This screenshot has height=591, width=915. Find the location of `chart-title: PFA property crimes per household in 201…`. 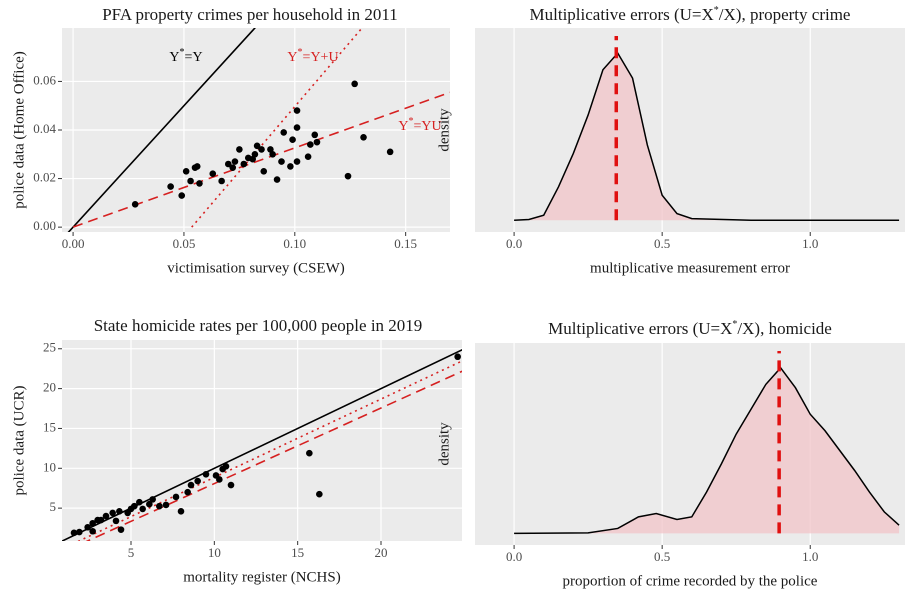

chart-title: PFA property crimes per household in 201… is located at coordinates (250, 14).